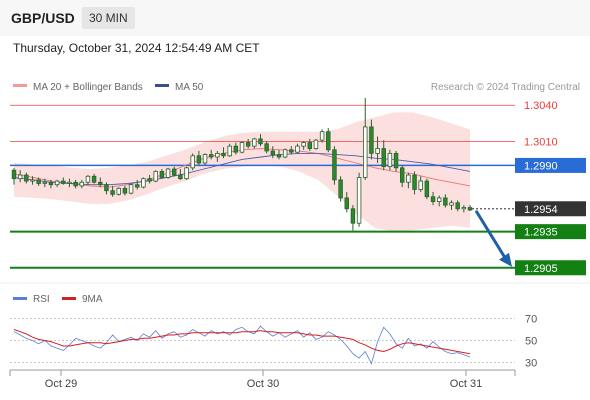  Describe the element at coordinates (493, 238) in the screenshot. I see `forecast-arrow` at that location.